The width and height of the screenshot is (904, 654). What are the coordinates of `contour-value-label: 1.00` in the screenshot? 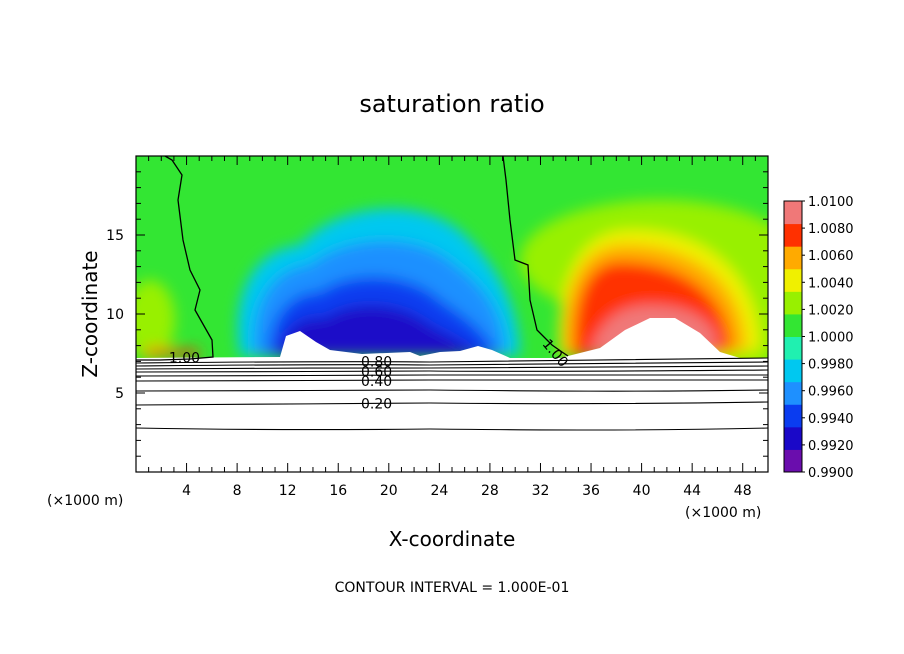 It's located at (184, 358).